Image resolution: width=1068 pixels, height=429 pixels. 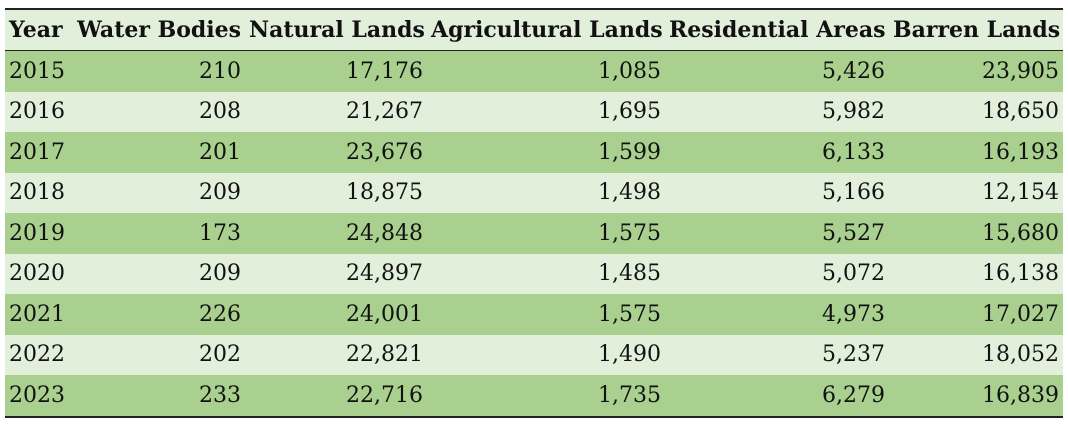 I want to click on cell-barren-lands: 16,138, so click(x=1020, y=274).